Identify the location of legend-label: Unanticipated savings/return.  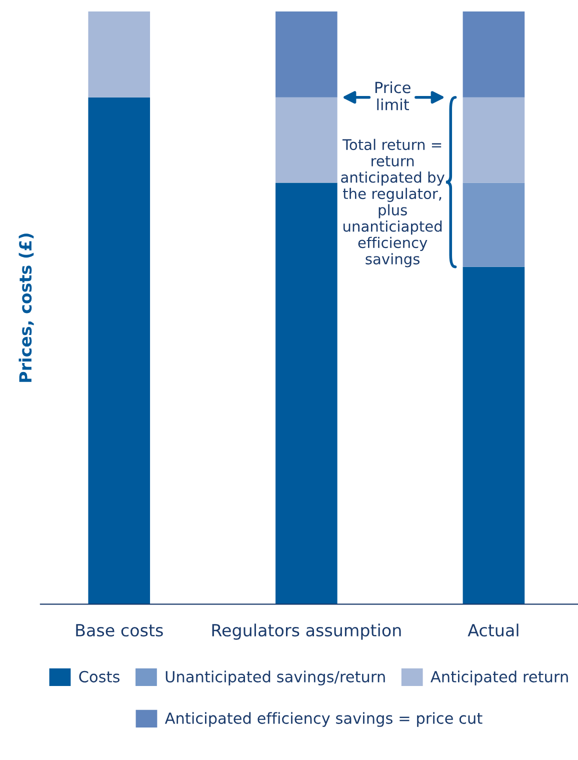
(275, 678).